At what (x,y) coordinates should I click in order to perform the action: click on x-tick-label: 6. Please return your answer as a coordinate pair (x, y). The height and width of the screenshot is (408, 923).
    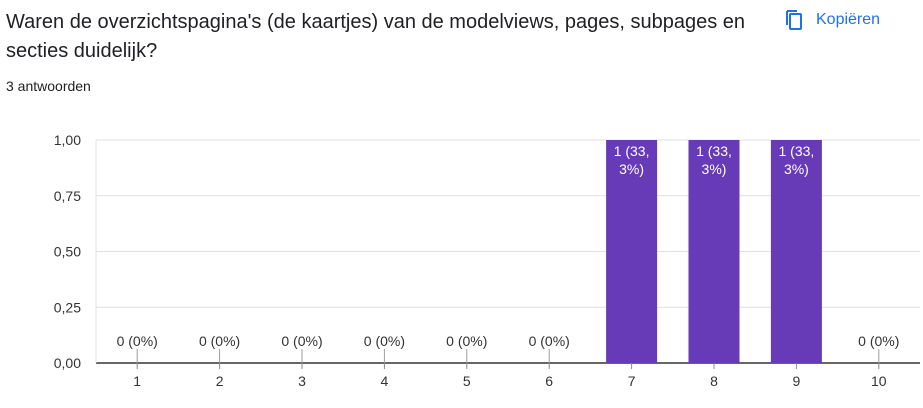
    Looking at the image, I should click on (549, 381).